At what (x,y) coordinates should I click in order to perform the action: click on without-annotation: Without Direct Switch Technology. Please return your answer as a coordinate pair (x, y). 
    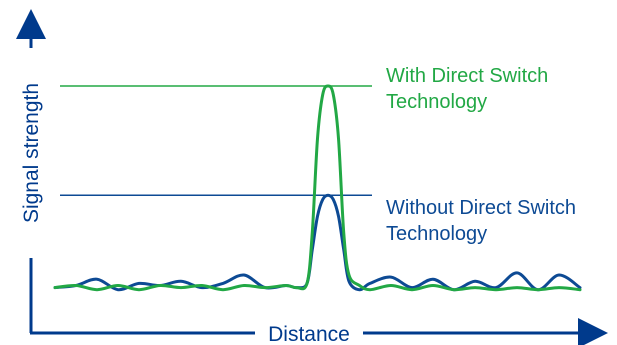
    Looking at the image, I should click on (484, 221).